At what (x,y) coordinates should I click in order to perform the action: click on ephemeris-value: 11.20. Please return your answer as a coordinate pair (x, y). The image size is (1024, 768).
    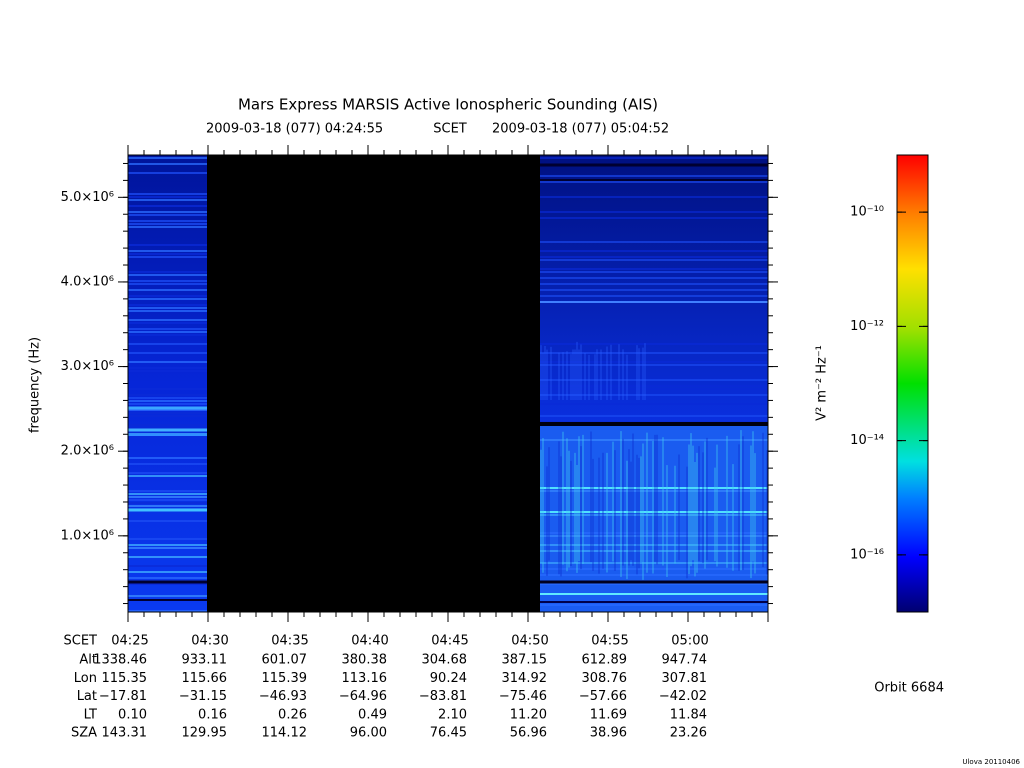
    Looking at the image, I should click on (528, 714).